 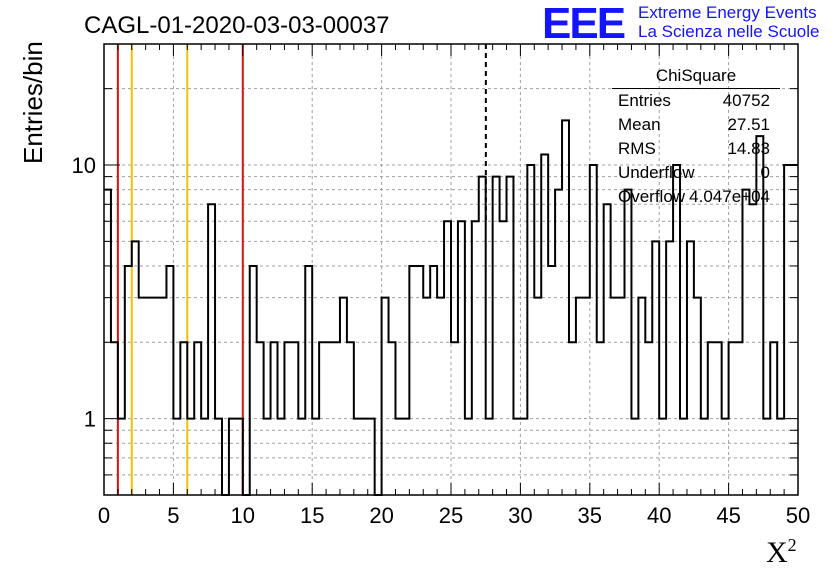 What do you see at coordinates (243, 515) in the screenshot?
I see `x-tick-label: 10` at bounding box center [243, 515].